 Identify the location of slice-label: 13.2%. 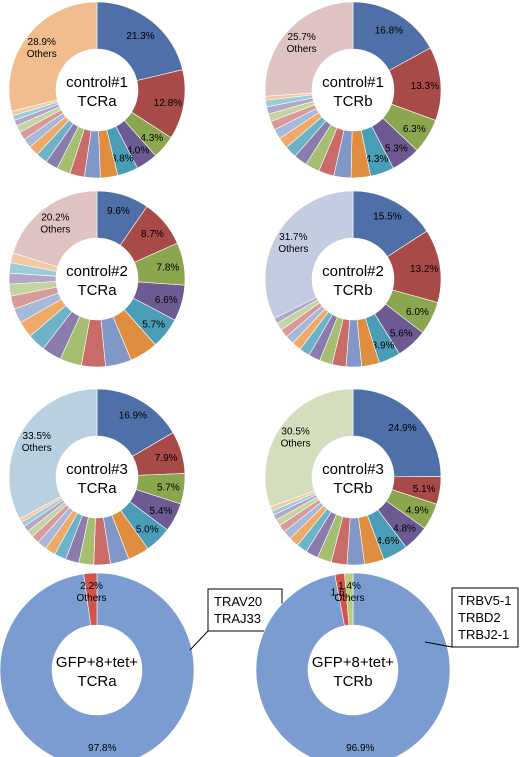
(424, 269).